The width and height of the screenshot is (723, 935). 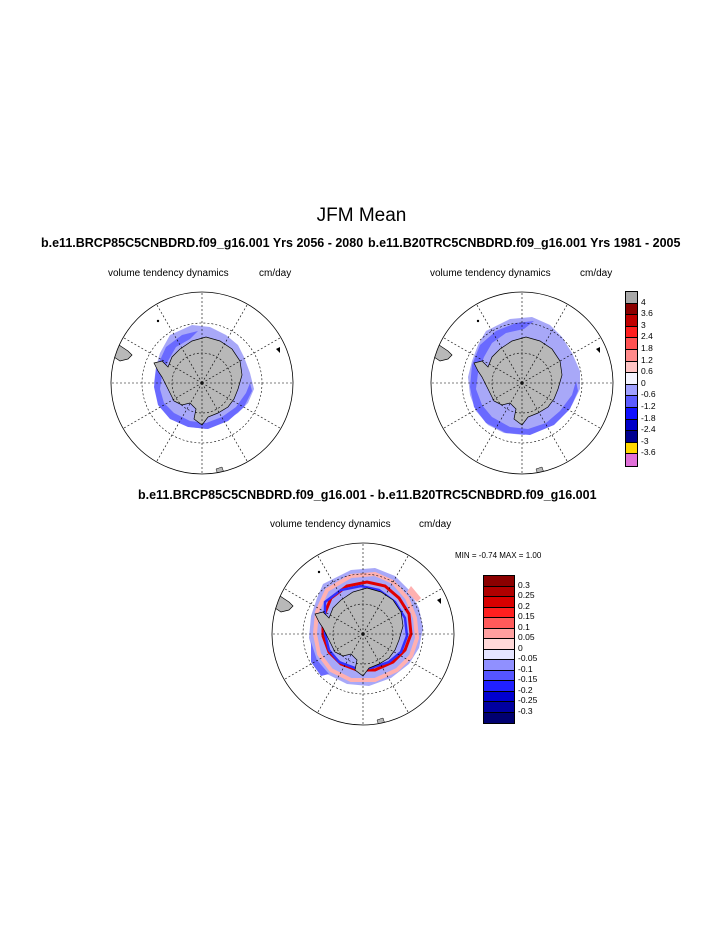 I want to click on sea-ice-region, so click(x=524, y=376).